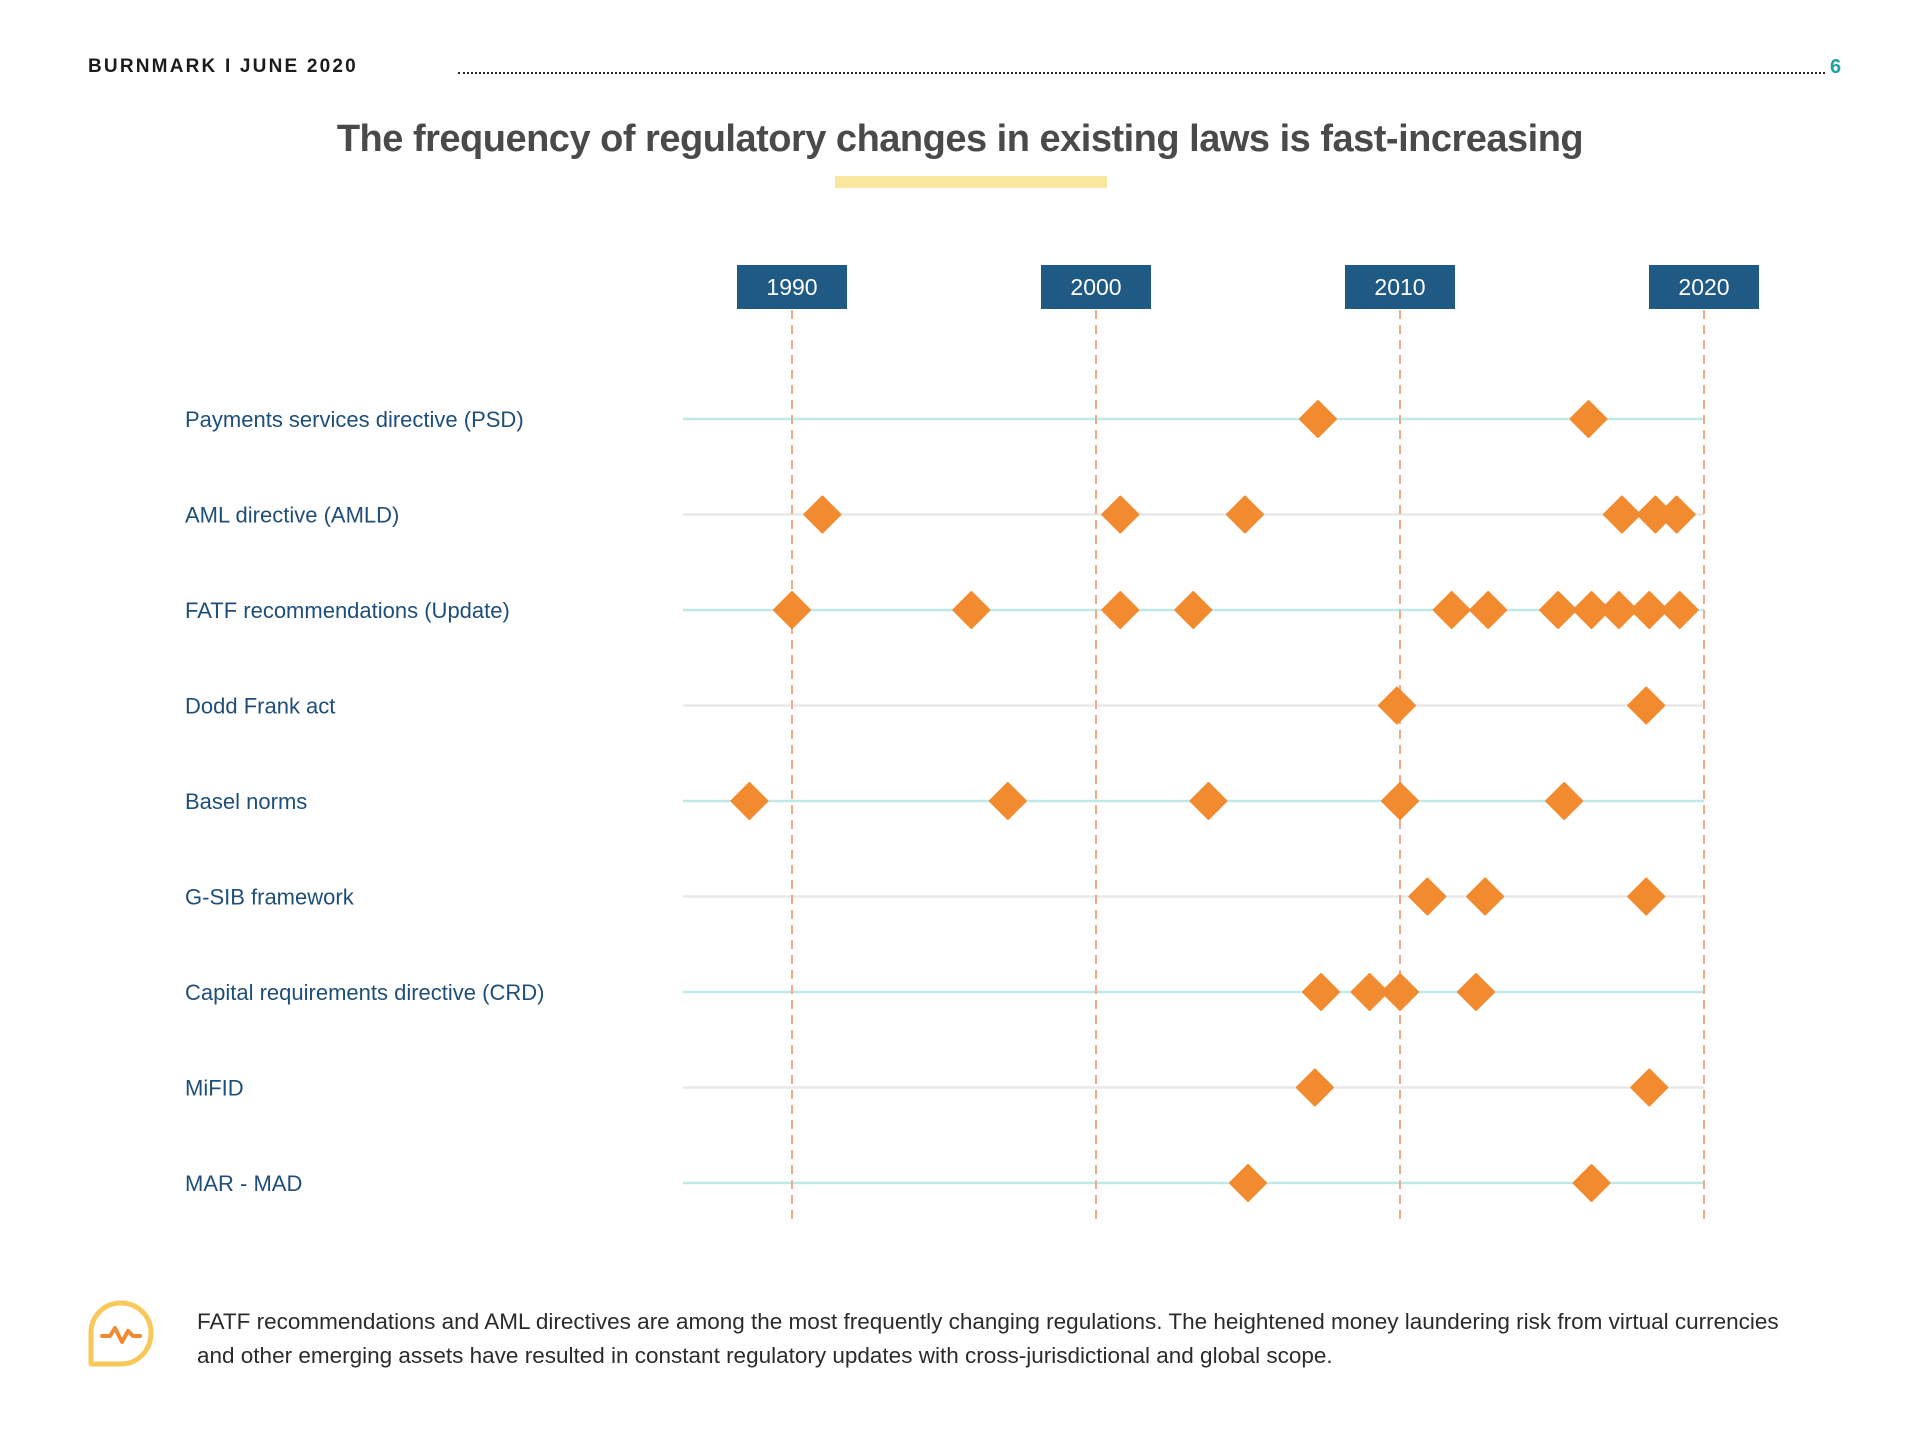 This screenshot has width=1920, height=1440. I want to click on year-box-2010, so click(1400, 287).